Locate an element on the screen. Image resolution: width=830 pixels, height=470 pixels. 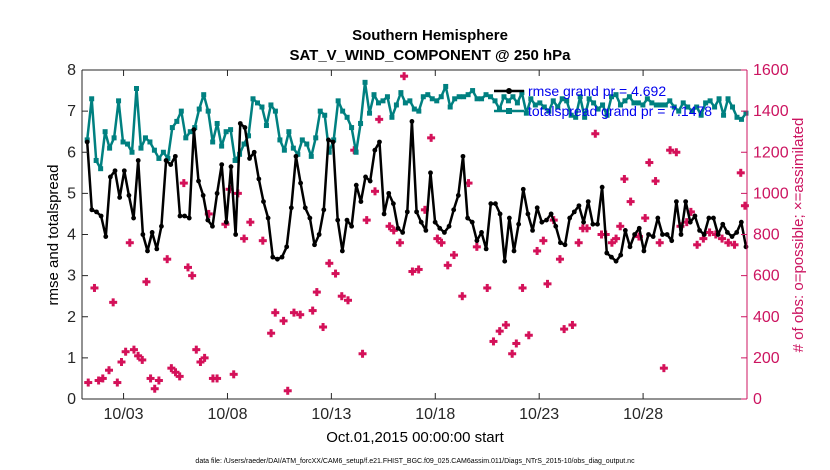
y-left-tick-label: 4 is located at coordinates (71, 235).